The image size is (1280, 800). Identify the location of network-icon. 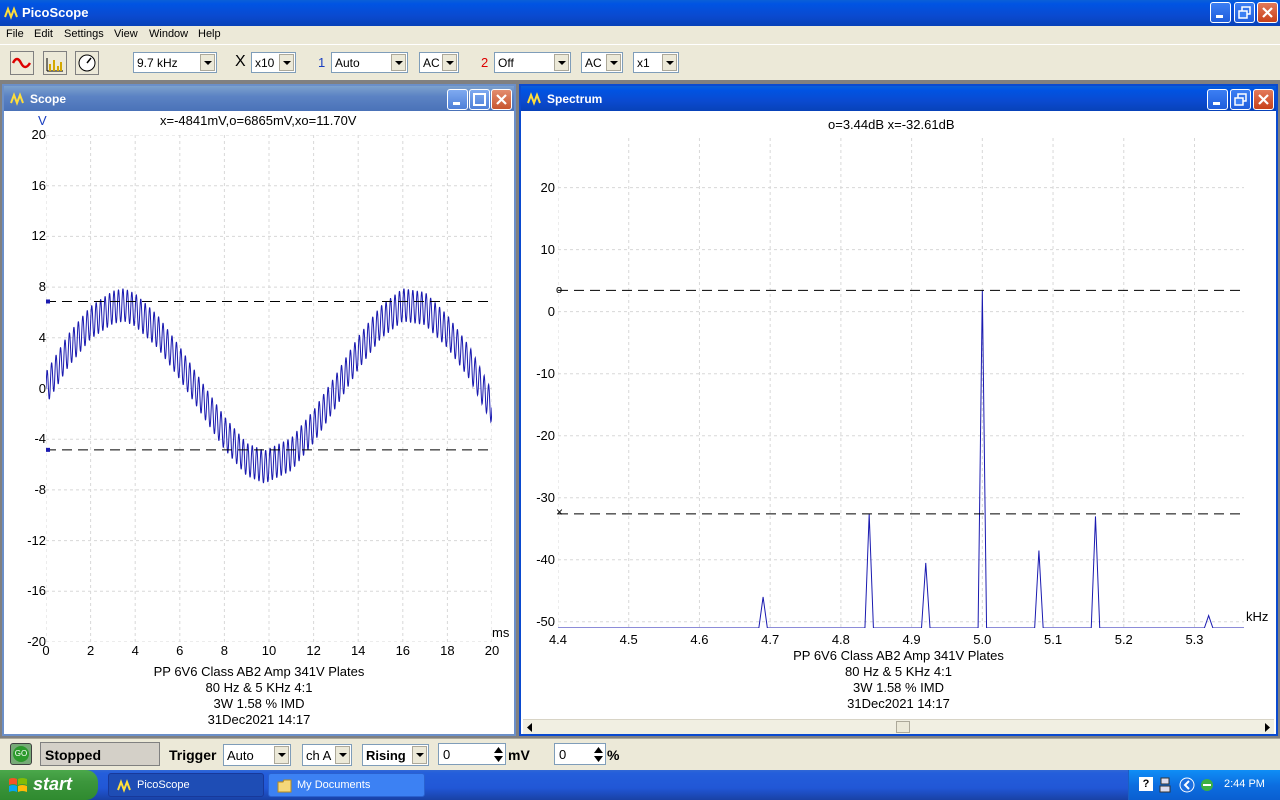
(1165, 785).